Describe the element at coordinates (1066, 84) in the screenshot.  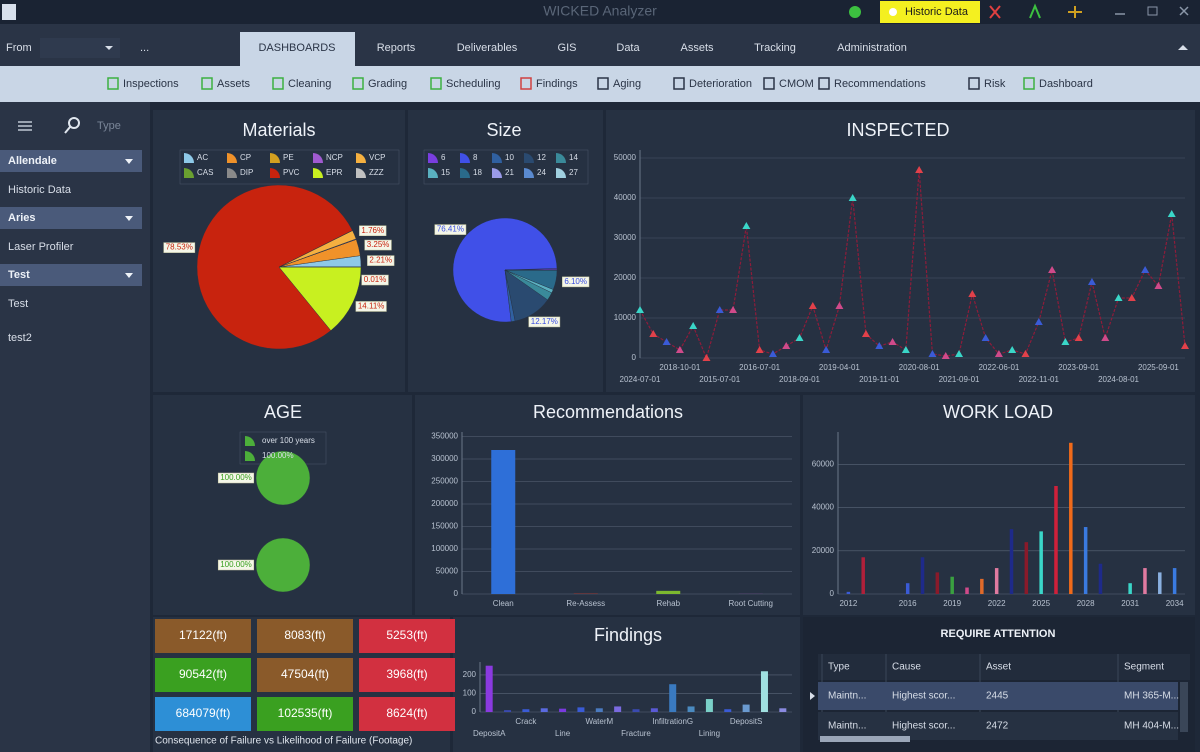
I see `toolbar-item: Dashboard` at that location.